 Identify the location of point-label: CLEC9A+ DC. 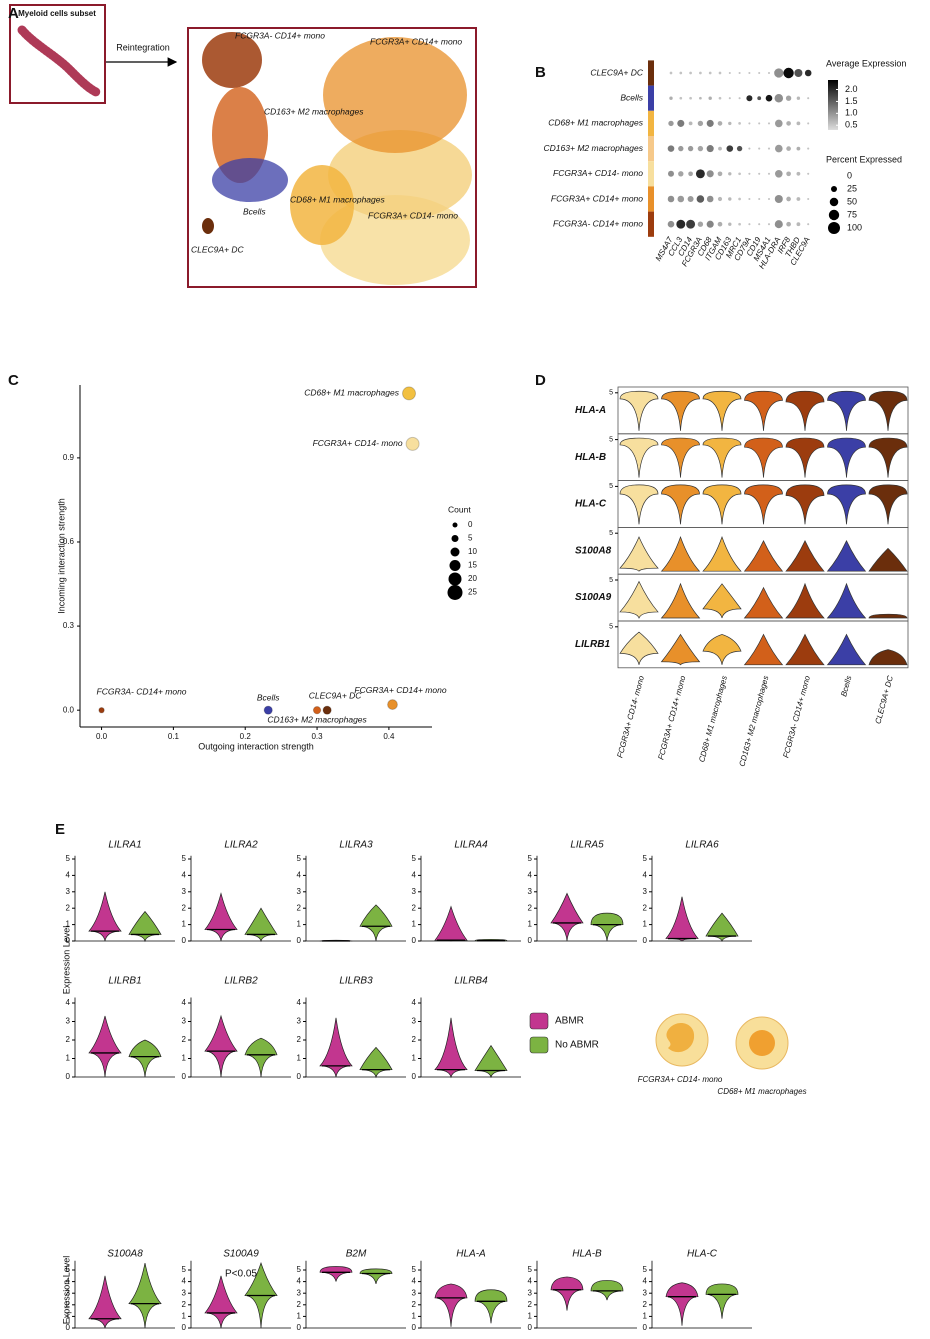
(336, 695).